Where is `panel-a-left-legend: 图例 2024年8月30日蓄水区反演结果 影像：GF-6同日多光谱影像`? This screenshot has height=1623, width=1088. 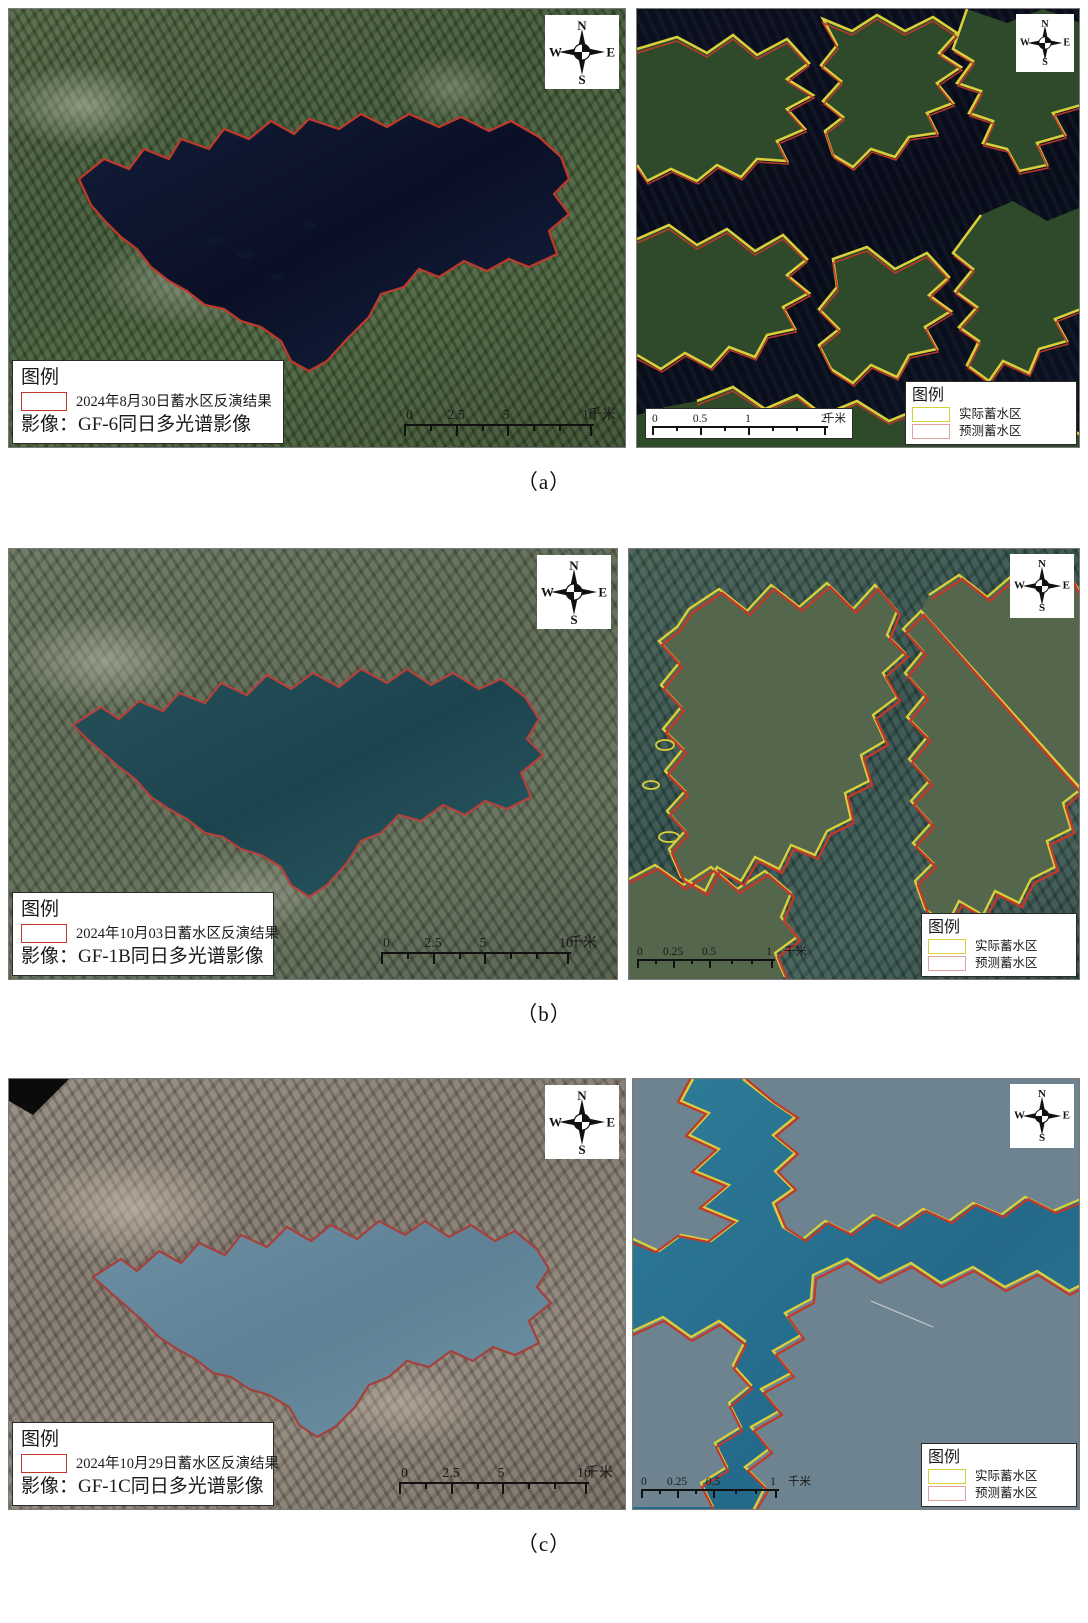
panel-a-left-legend: 图例 2024年8月30日蓄水区反演结果 影像：GF-6同日多光谱影像 is located at coordinates (148, 402).